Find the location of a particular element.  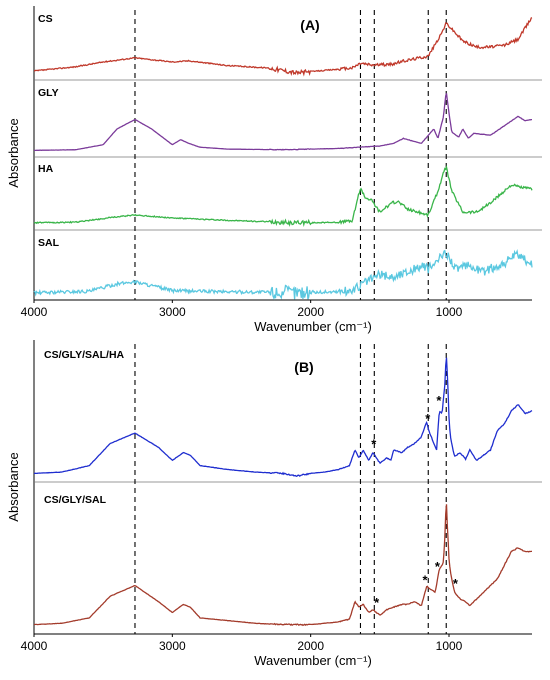

panel-label: (A) is located at coordinates (309, 25).